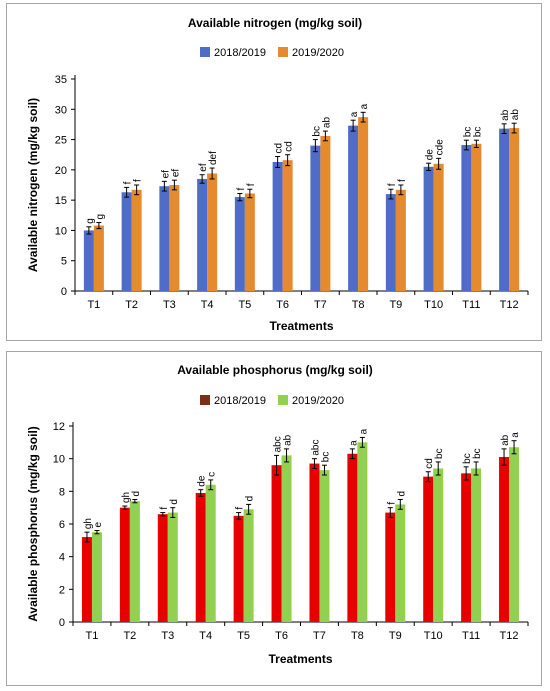  What do you see at coordinates (275, 370) in the screenshot?
I see `phosphorus-chart-title: Available phosphorus (mg/kg soil)` at bounding box center [275, 370].